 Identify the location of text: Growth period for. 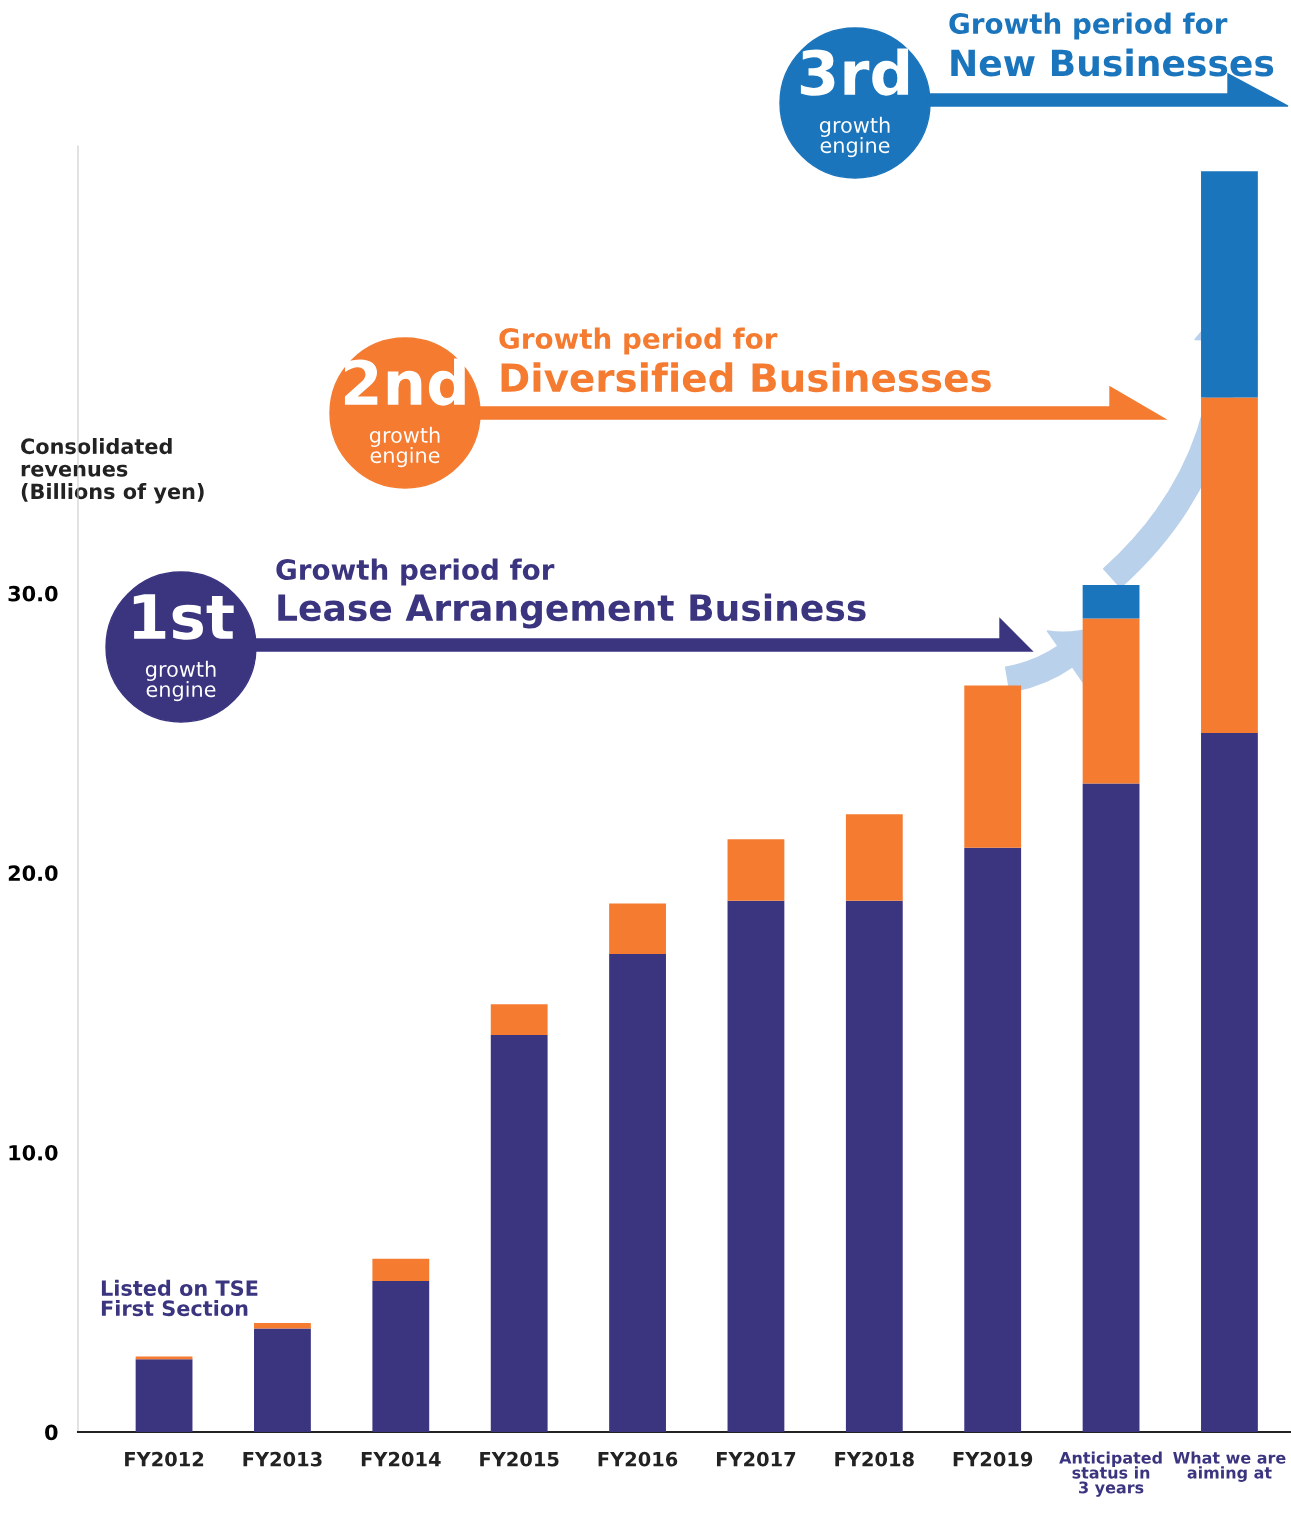
(1088, 26).